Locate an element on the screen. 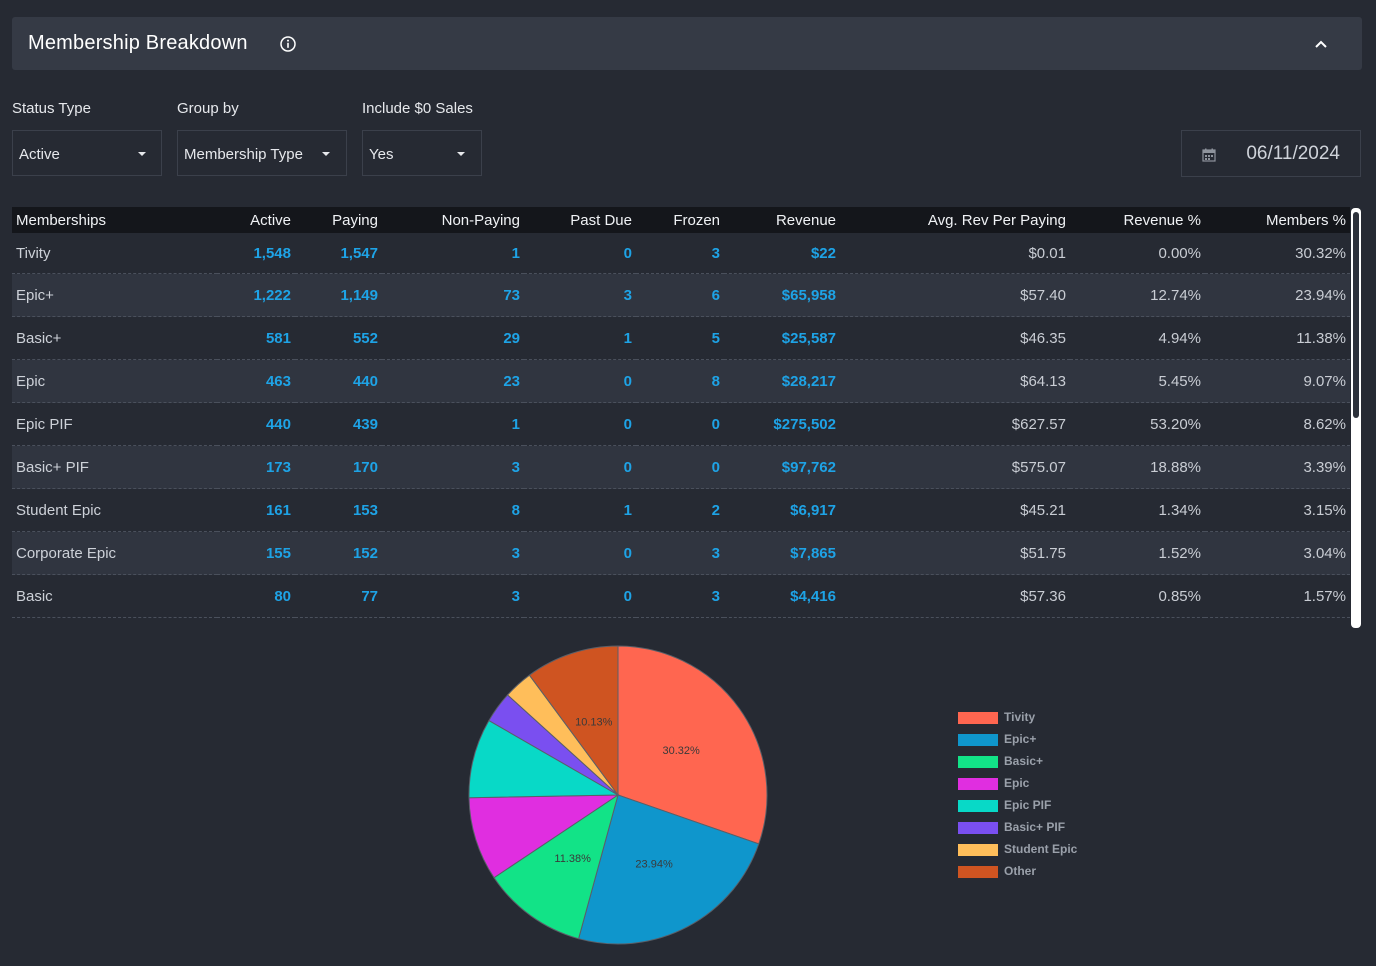 This screenshot has width=1376, height=966. metric-link-cell: $28,217 is located at coordinates (782, 381).